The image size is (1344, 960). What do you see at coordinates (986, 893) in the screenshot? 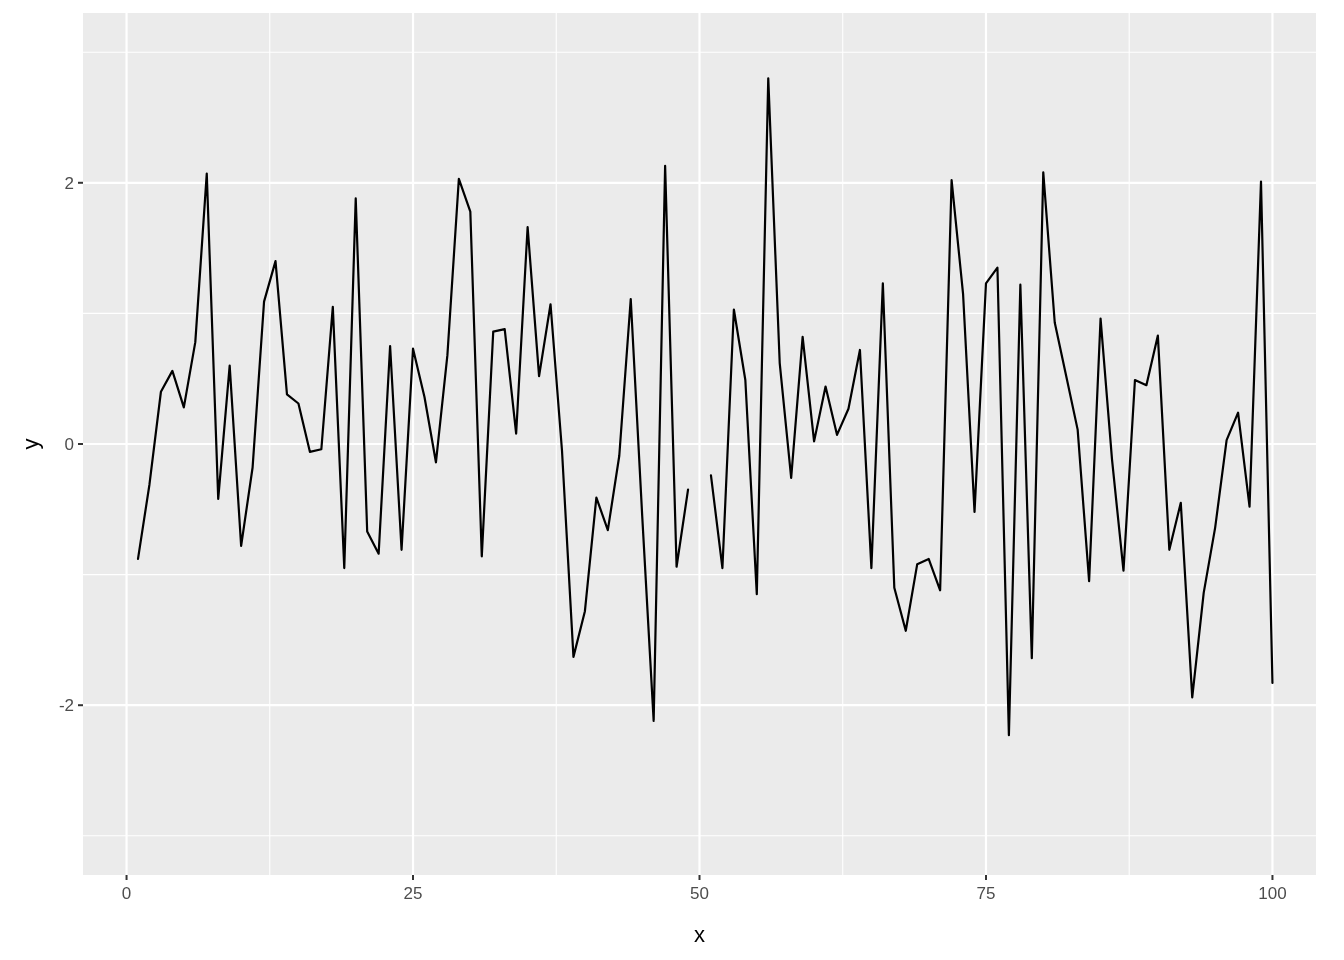
I see `x-tick-label: 75` at bounding box center [986, 893].